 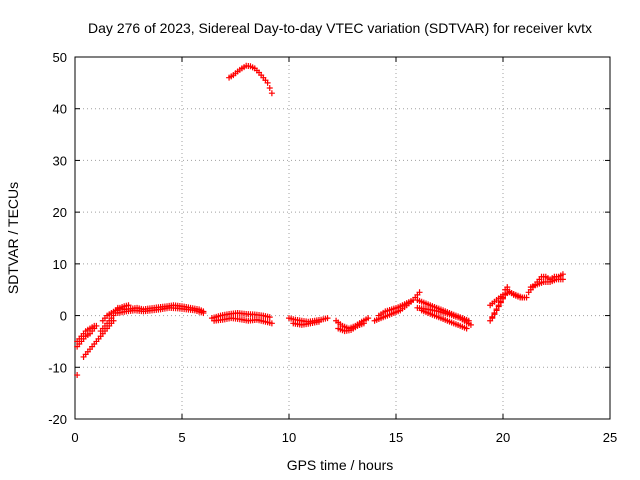 What do you see at coordinates (60, 212) in the screenshot?
I see `y-tick-label: 20` at bounding box center [60, 212].